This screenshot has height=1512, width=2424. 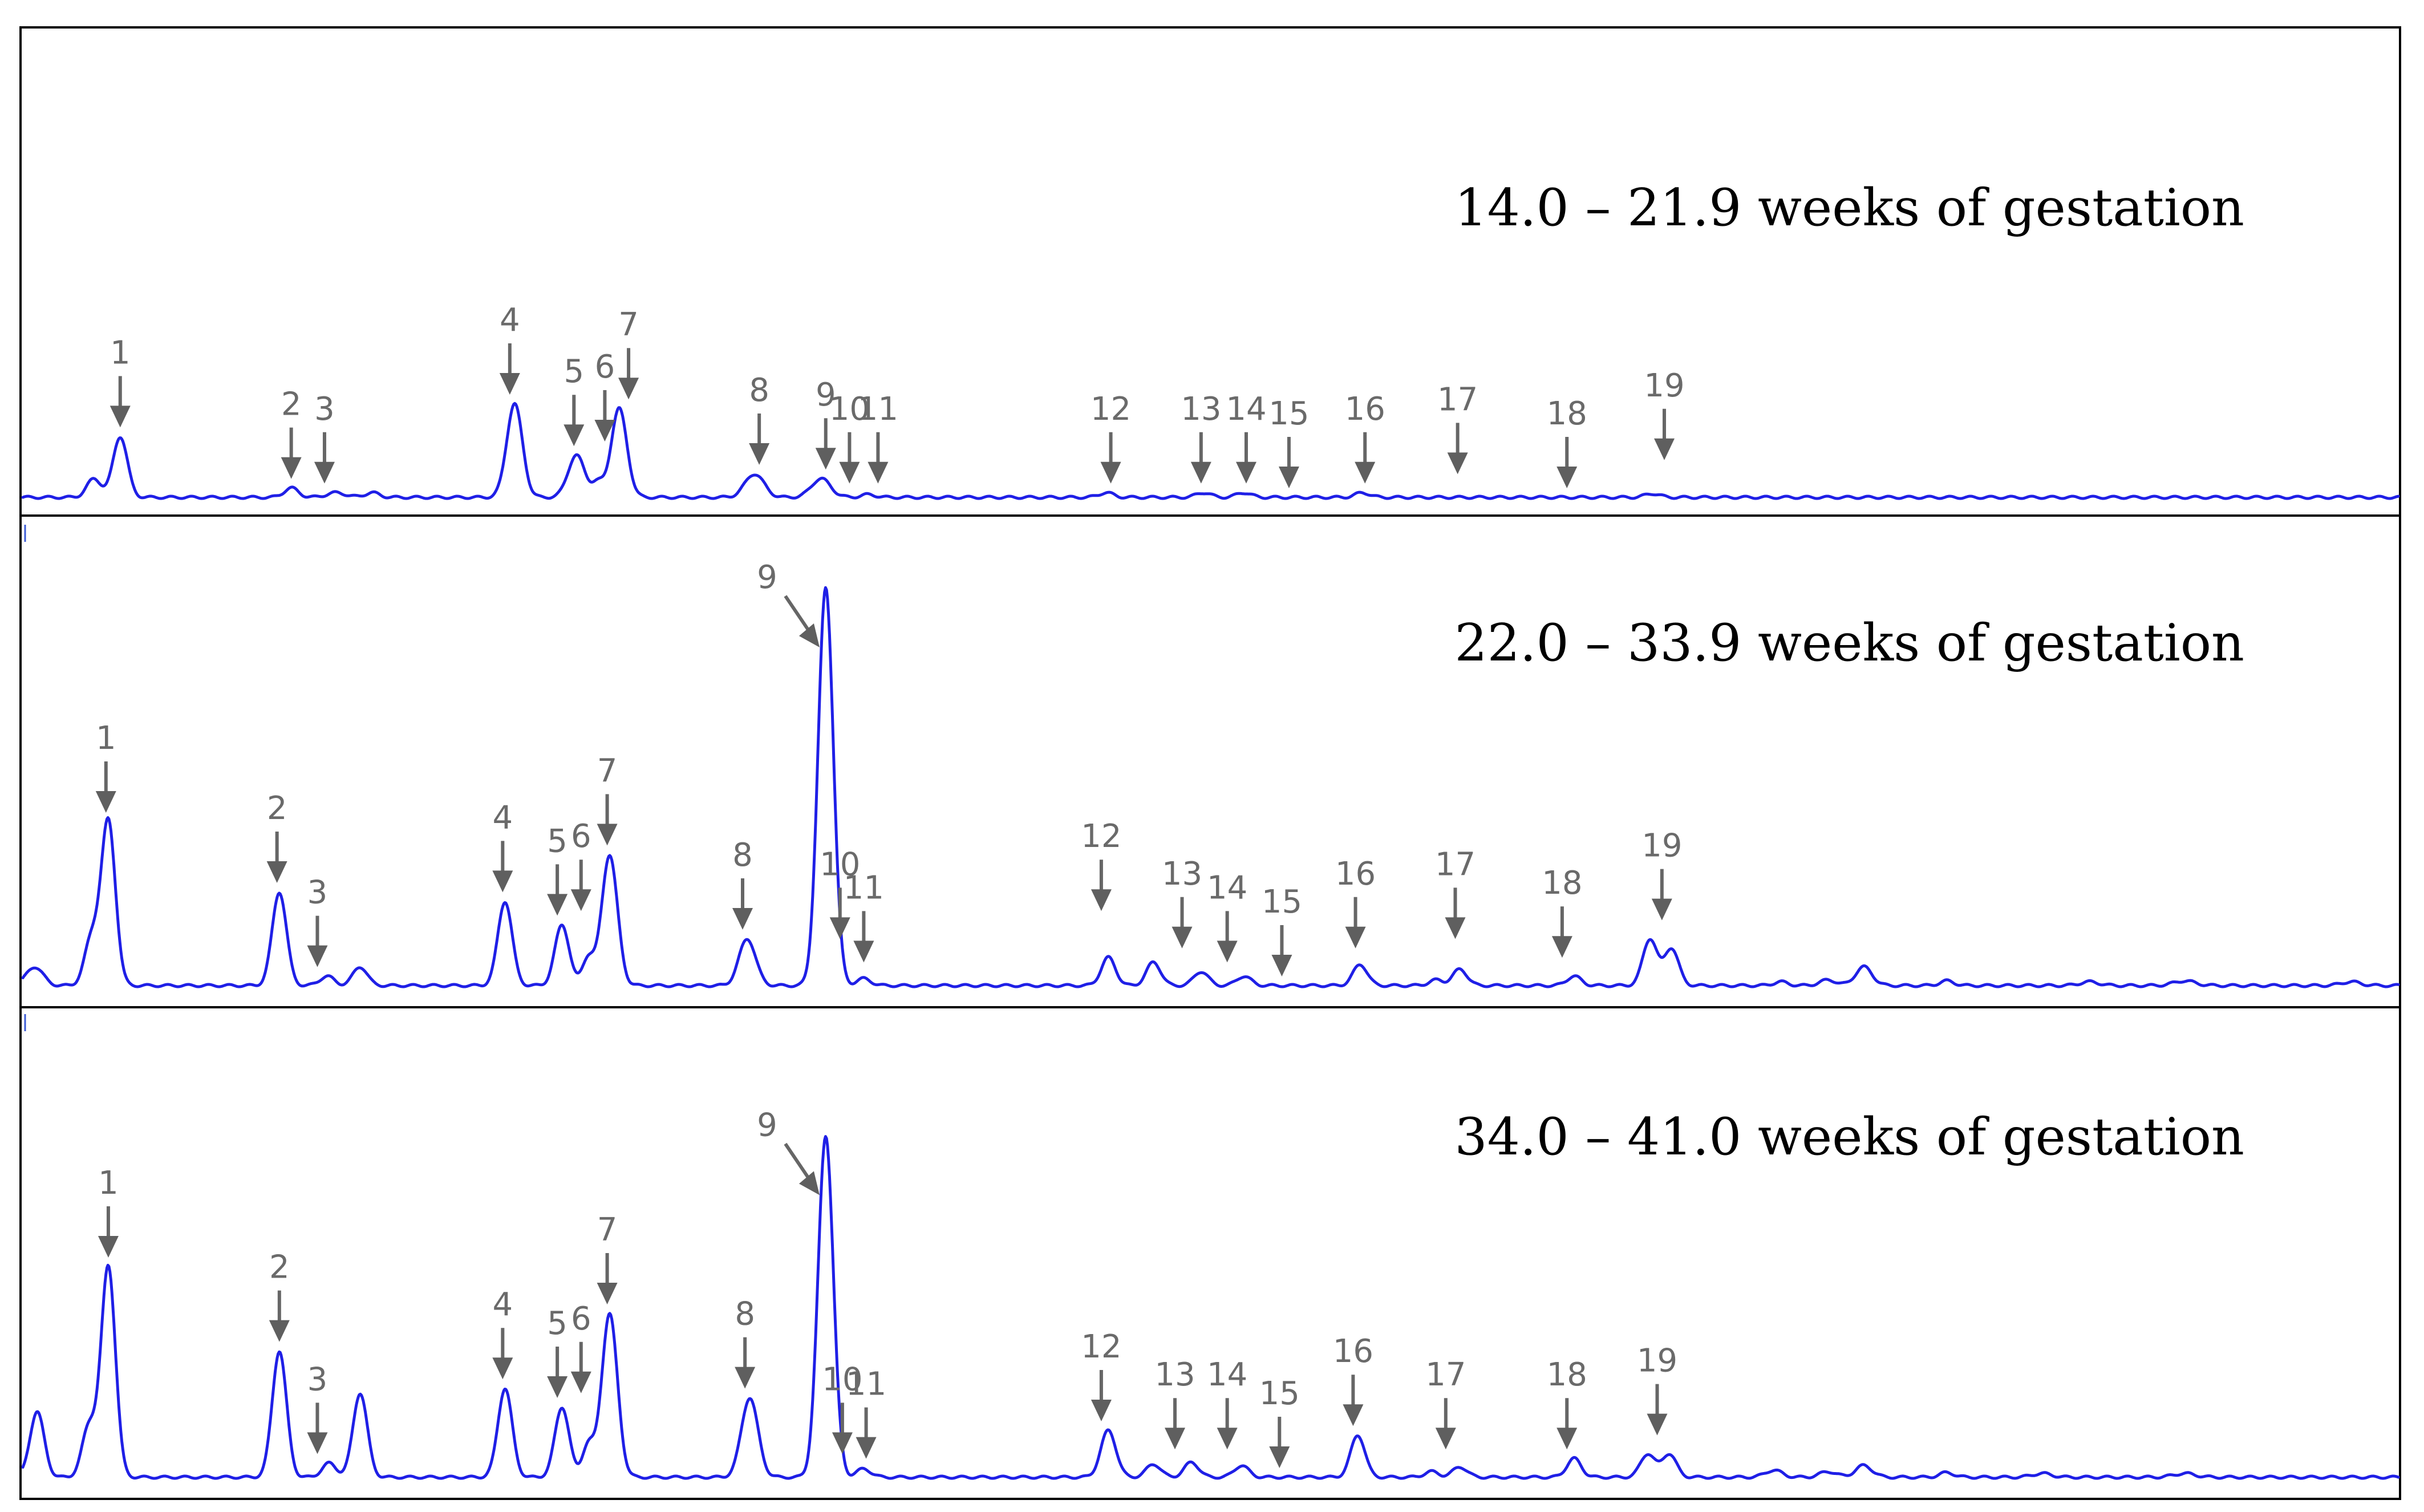 I want to click on peak-marker-12: 12, so click(x=1111, y=437).